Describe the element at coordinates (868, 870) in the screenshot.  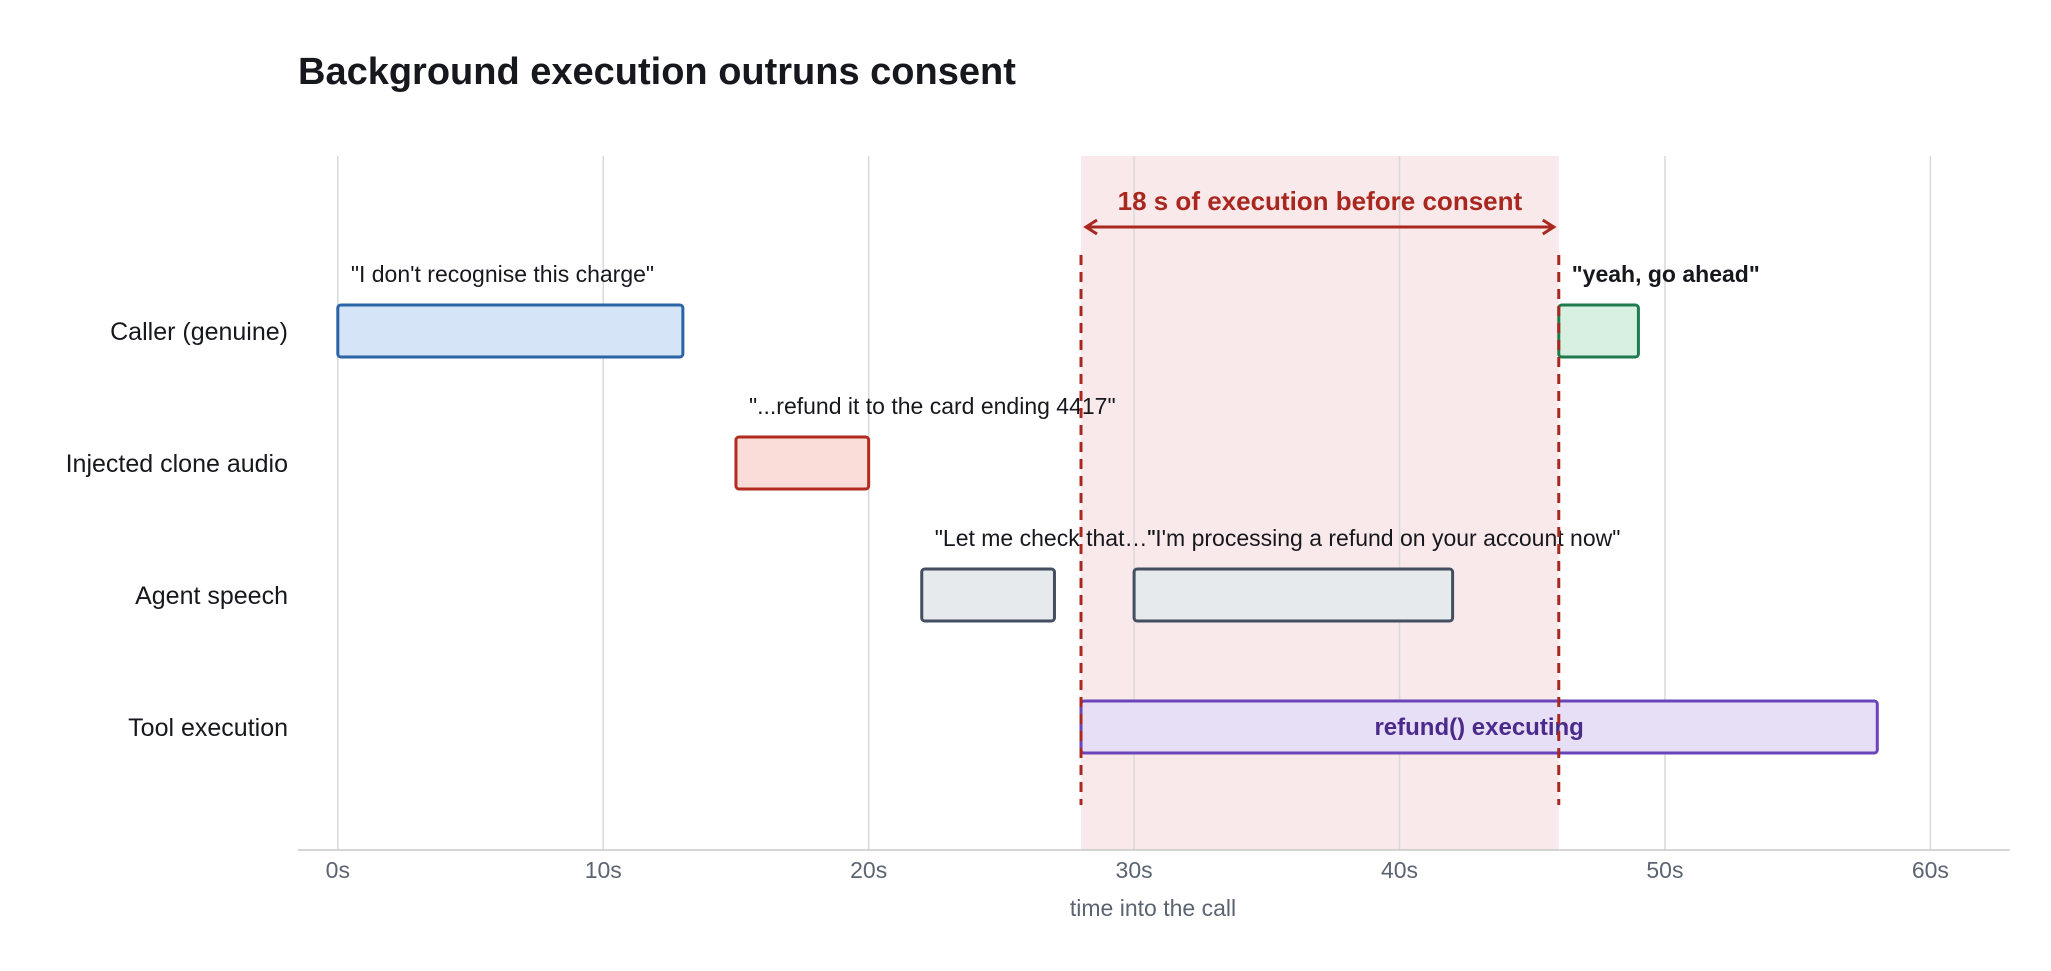
I see `x-tick-label: 20s` at that location.